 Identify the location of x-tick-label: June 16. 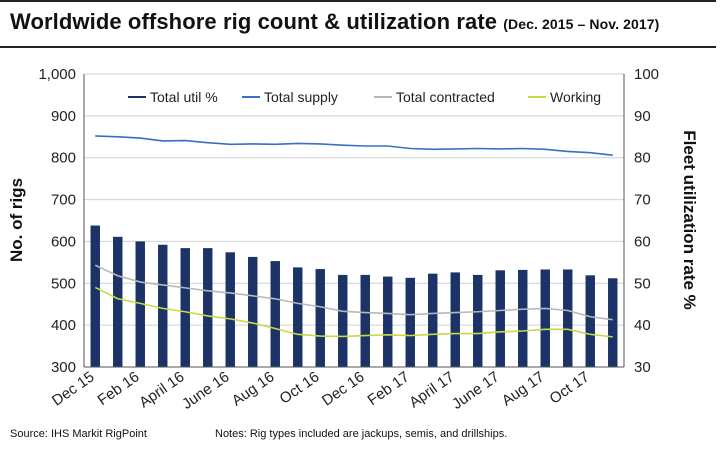
(205, 390).